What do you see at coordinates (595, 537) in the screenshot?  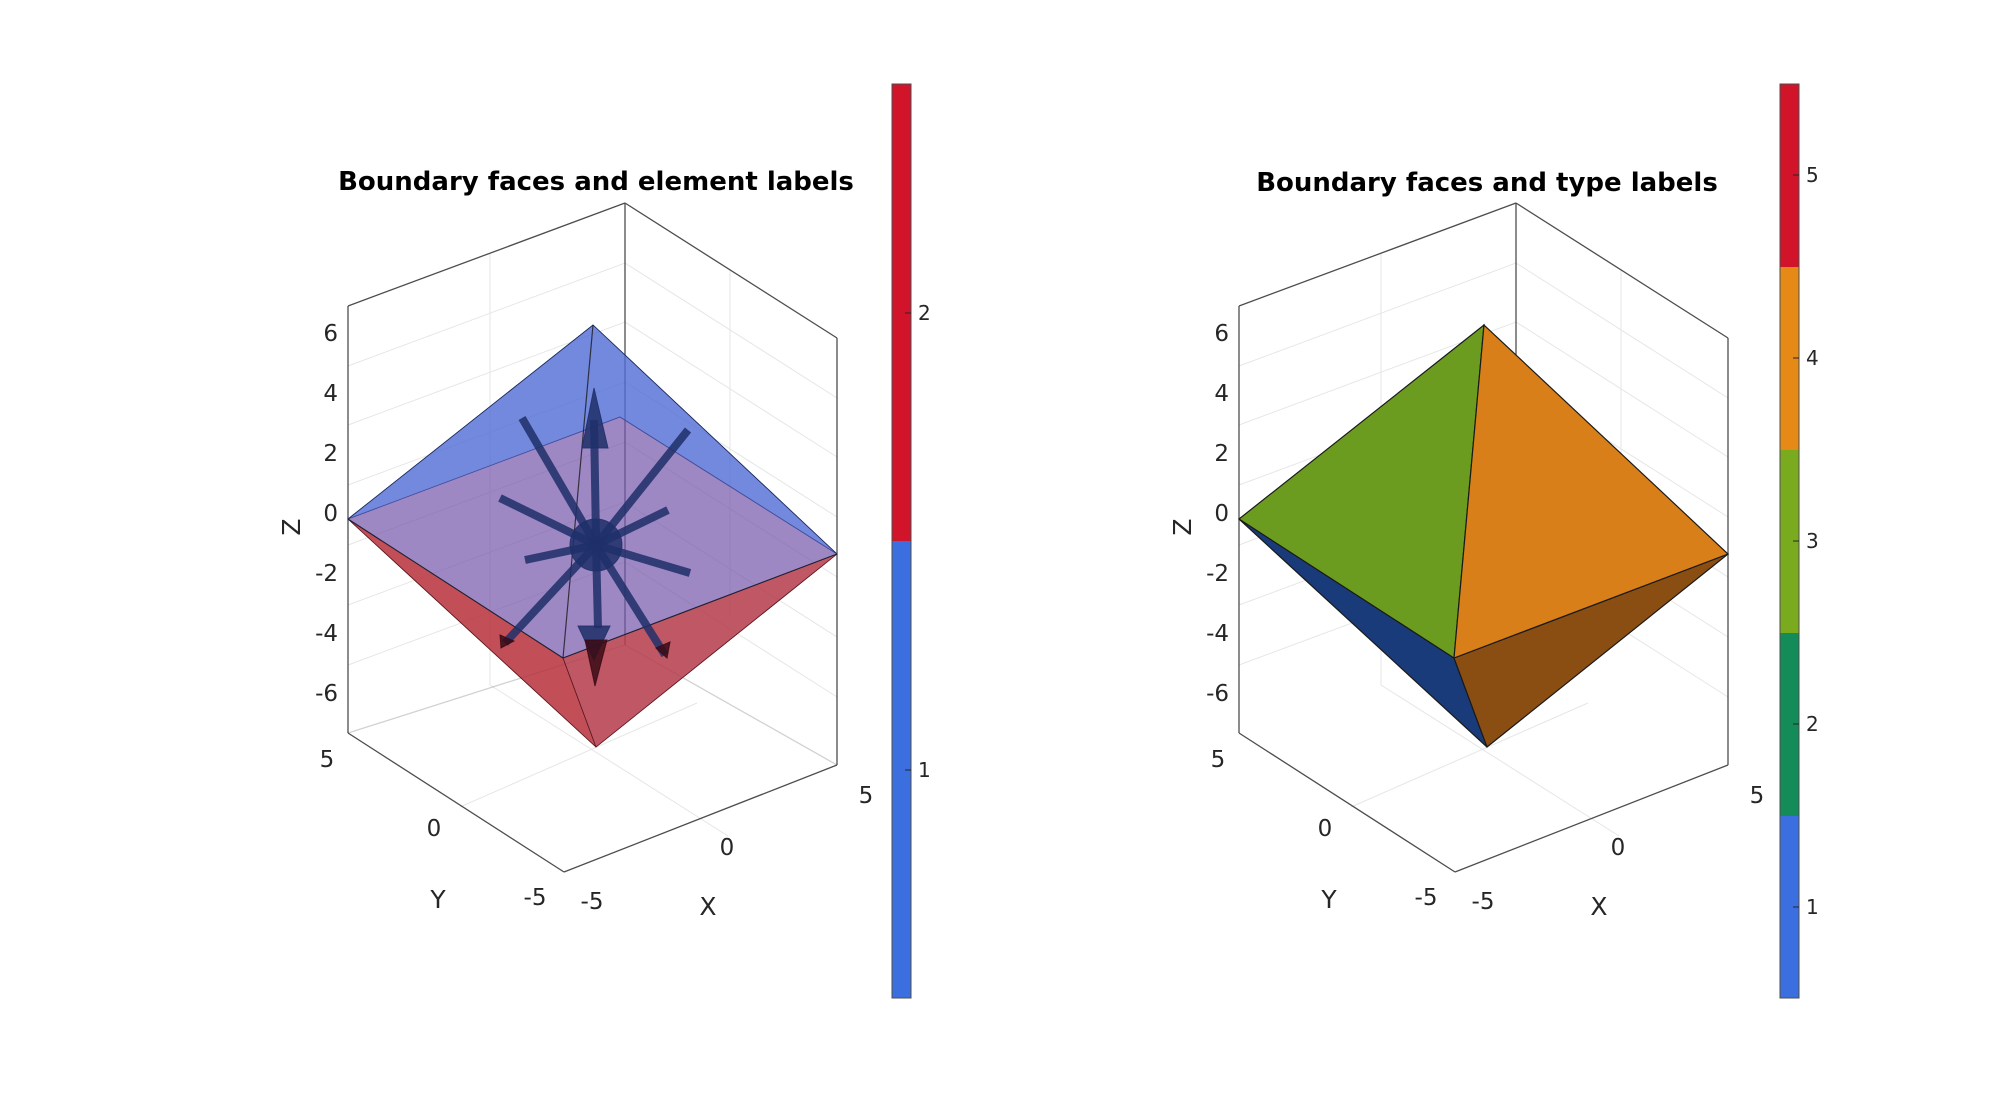 I see `left-normal-arrows` at bounding box center [595, 537].